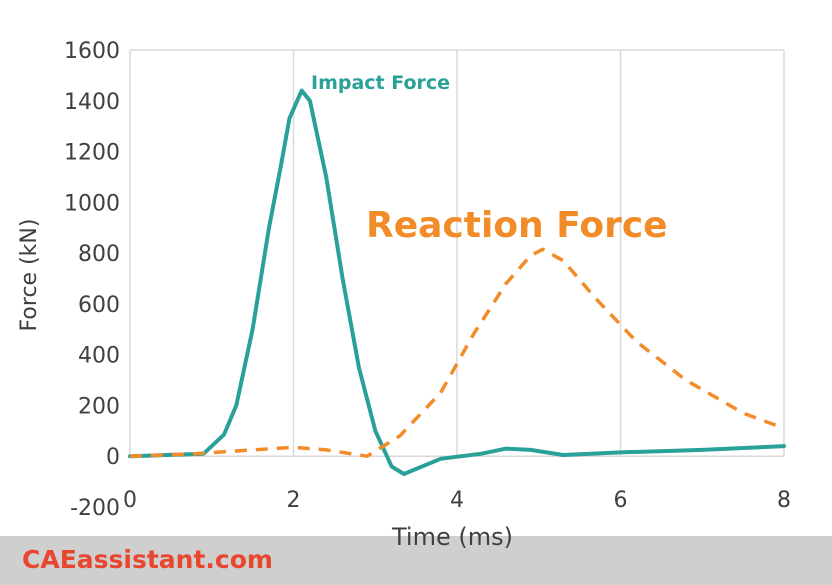 The image size is (832, 585). What do you see at coordinates (416, 560) in the screenshot?
I see `brand-footer: CAEassistant.com` at bounding box center [416, 560].